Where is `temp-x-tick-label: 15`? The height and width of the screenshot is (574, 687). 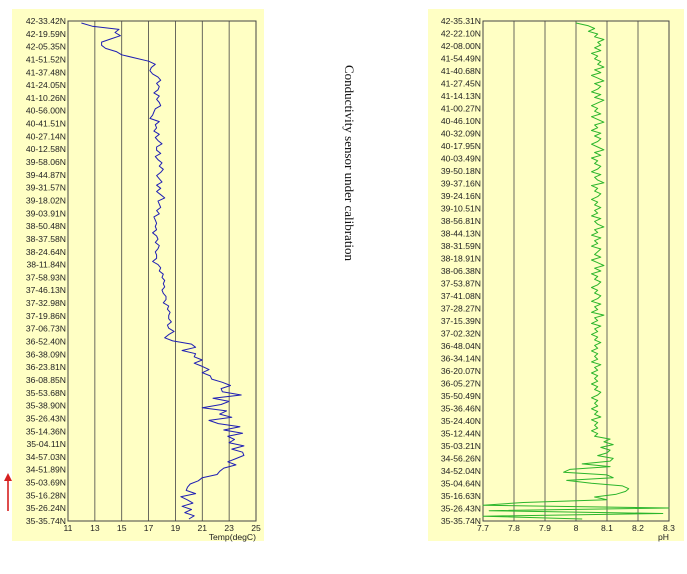
temp-x-tick-label: 15 is located at coordinates (122, 528).